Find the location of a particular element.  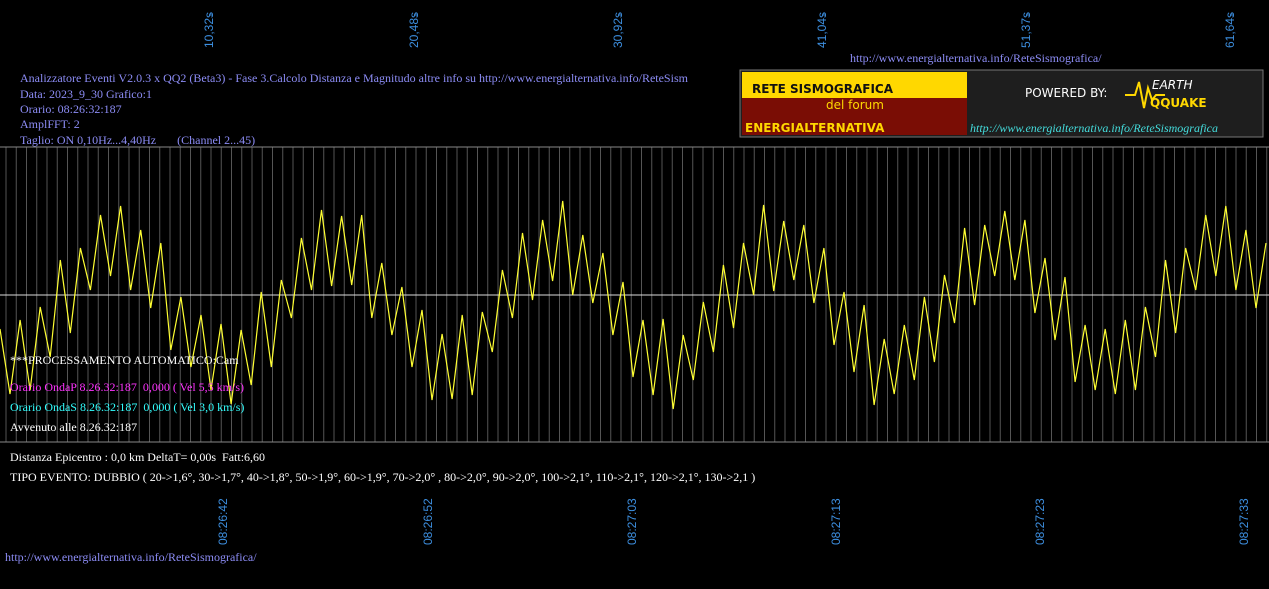

processing: ***PROCESSAMENTO AUTOMATICO:Cam is located at coordinates (124, 360).